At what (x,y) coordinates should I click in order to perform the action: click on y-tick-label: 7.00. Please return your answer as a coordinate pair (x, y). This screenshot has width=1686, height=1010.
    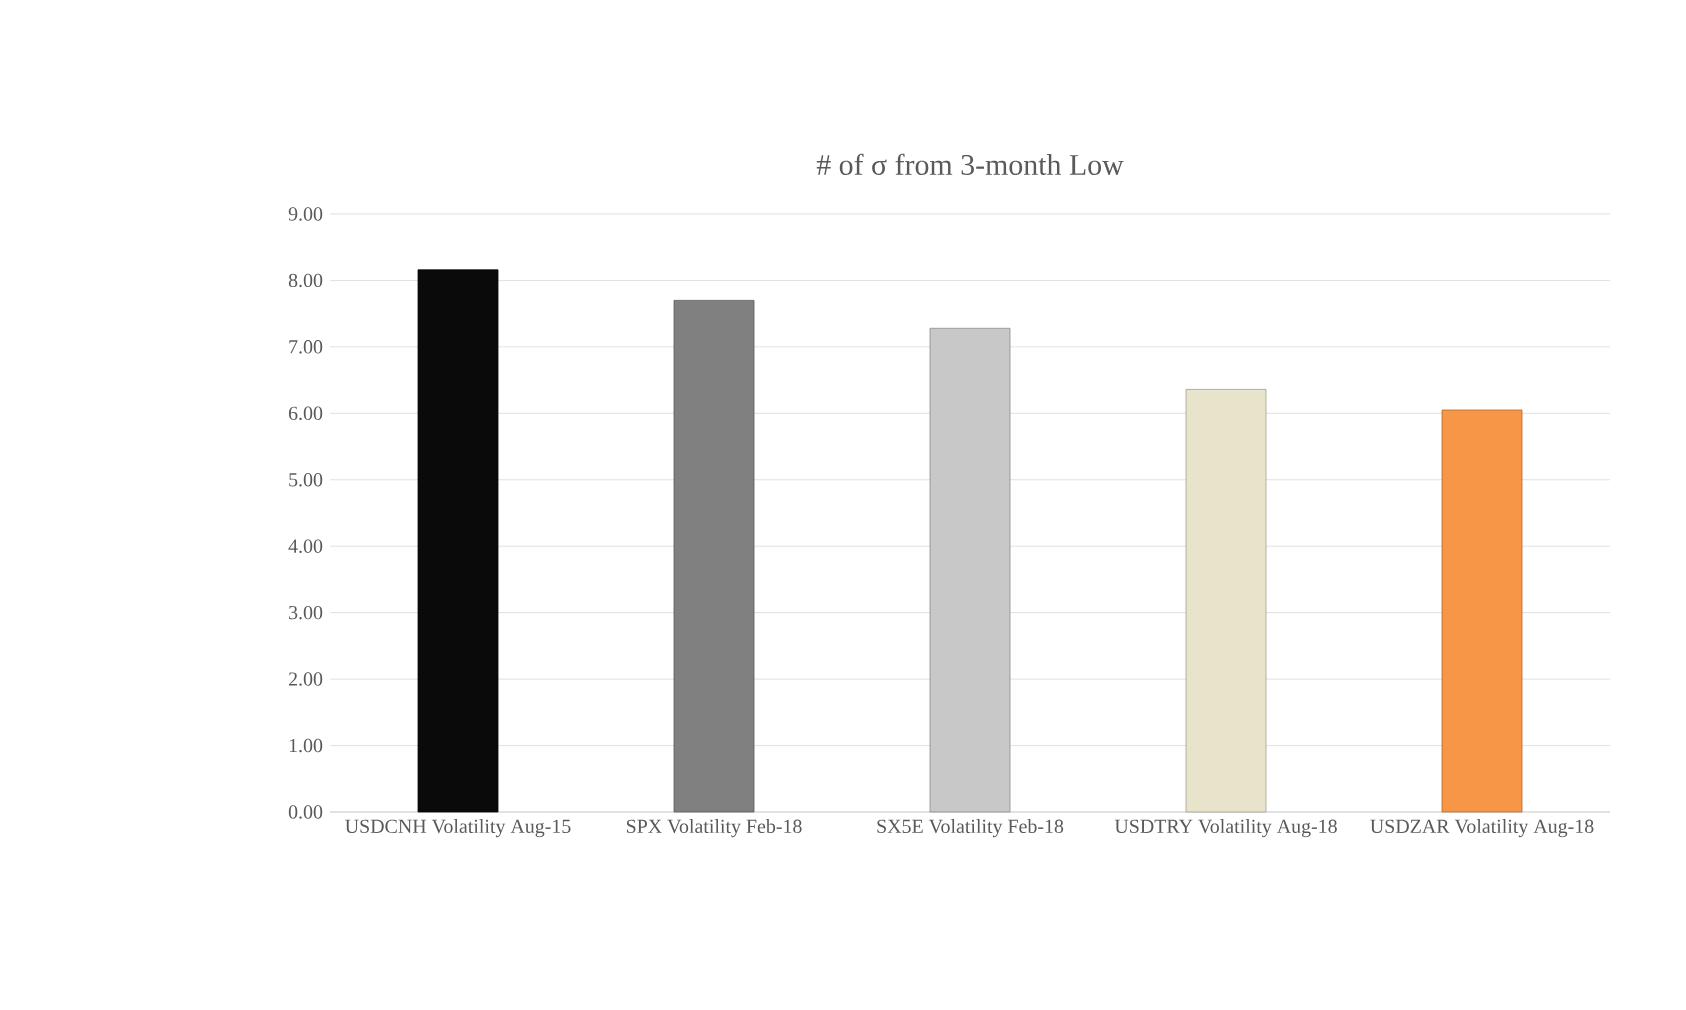
    Looking at the image, I should click on (306, 347).